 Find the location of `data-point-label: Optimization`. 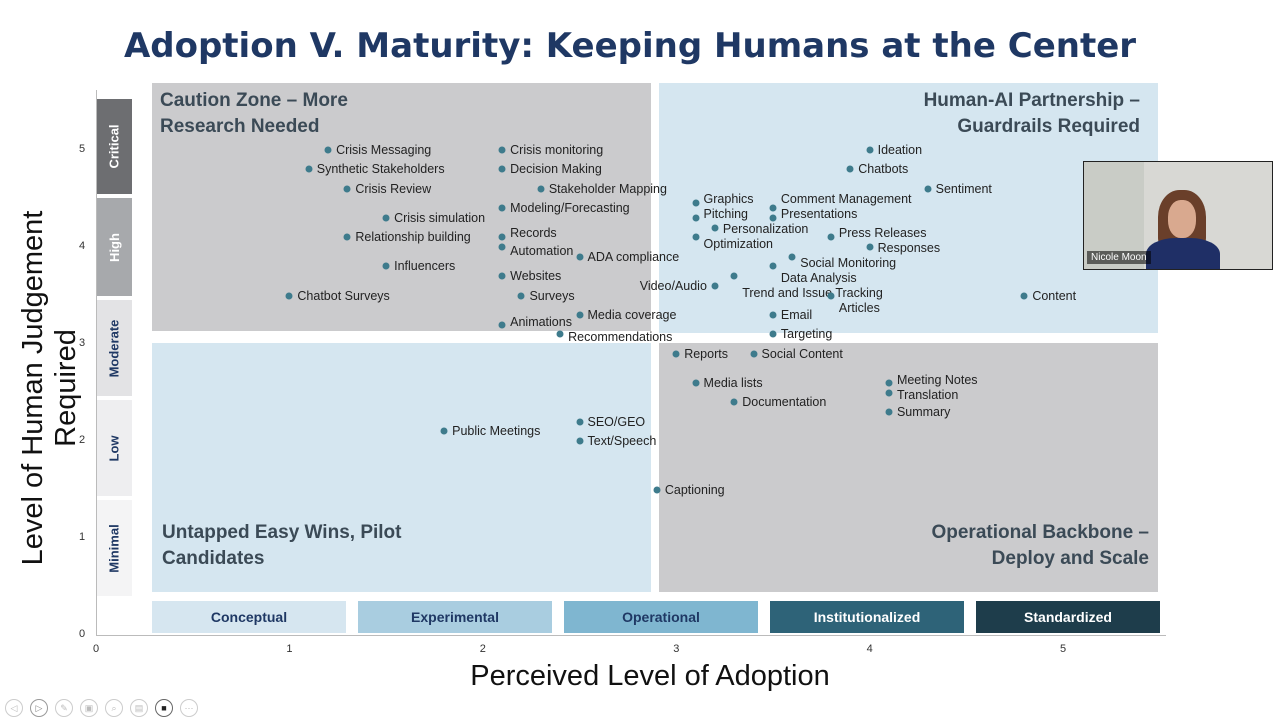

data-point-label: Optimization is located at coordinates (738, 244).